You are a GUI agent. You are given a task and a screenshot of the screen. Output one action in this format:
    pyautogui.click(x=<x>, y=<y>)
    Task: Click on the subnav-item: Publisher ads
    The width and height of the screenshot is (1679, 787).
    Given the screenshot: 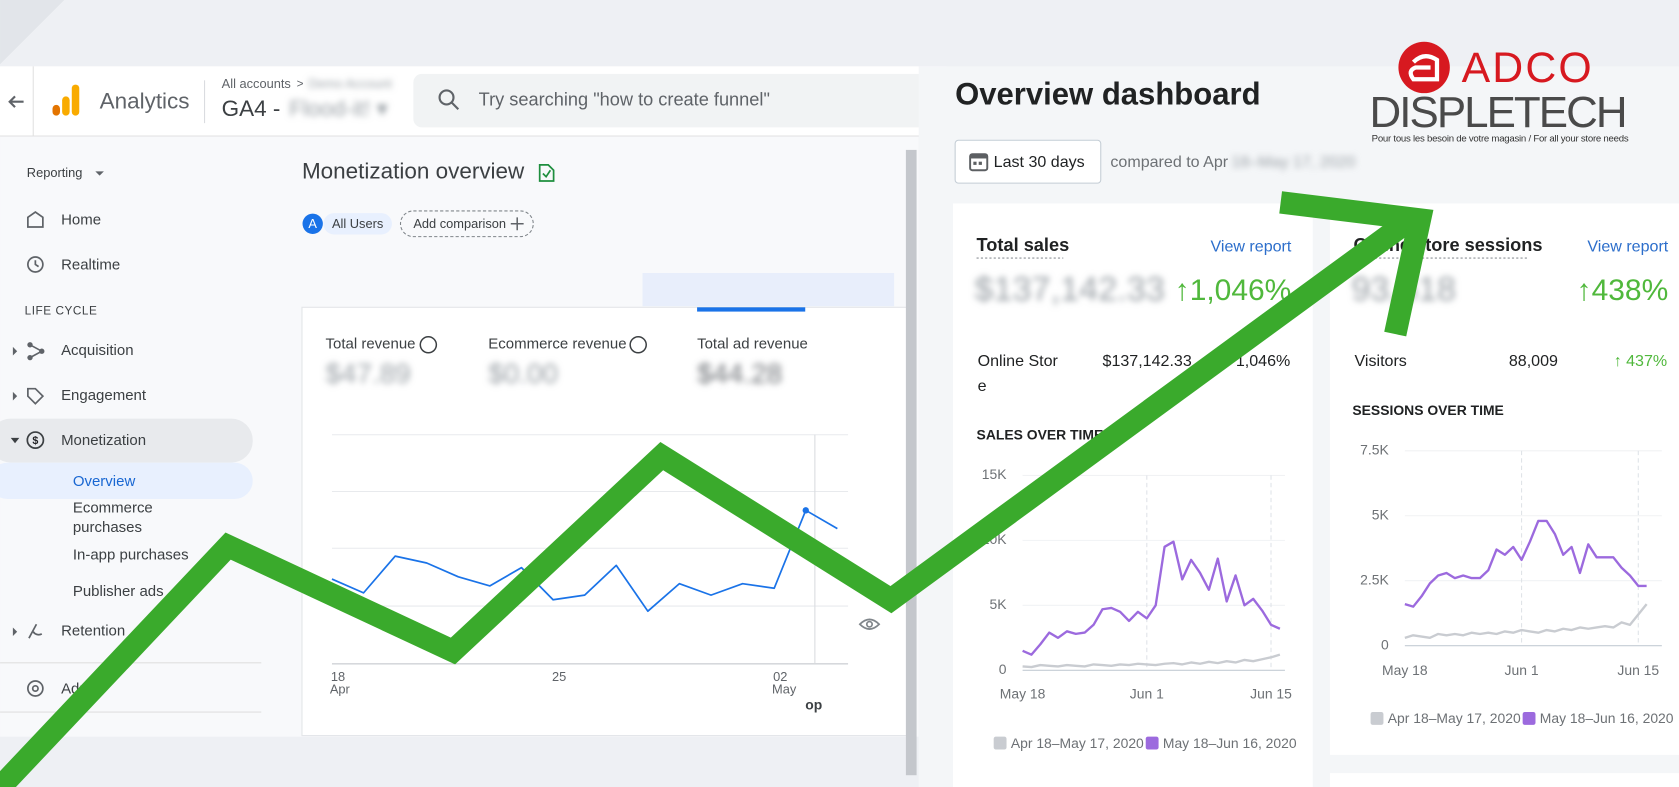 What is the action you would take?
    pyautogui.click(x=118, y=591)
    